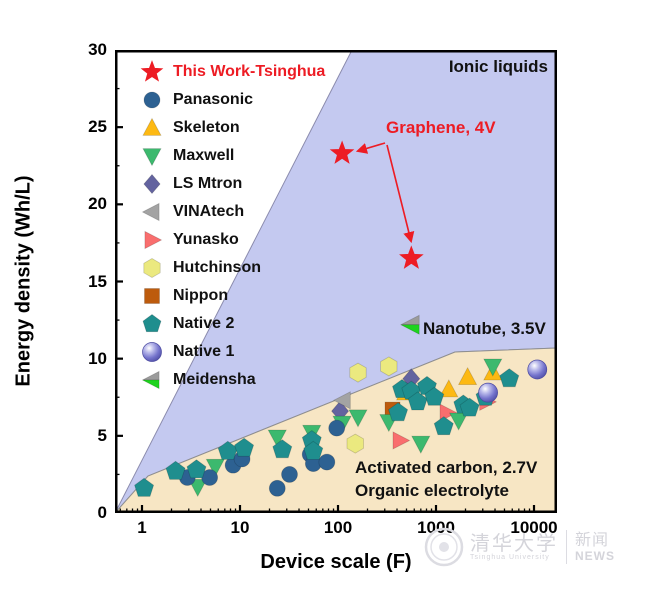  What do you see at coordinates (150, 212) in the screenshot?
I see `vinatech-legend-marker-icon` at bounding box center [150, 212].